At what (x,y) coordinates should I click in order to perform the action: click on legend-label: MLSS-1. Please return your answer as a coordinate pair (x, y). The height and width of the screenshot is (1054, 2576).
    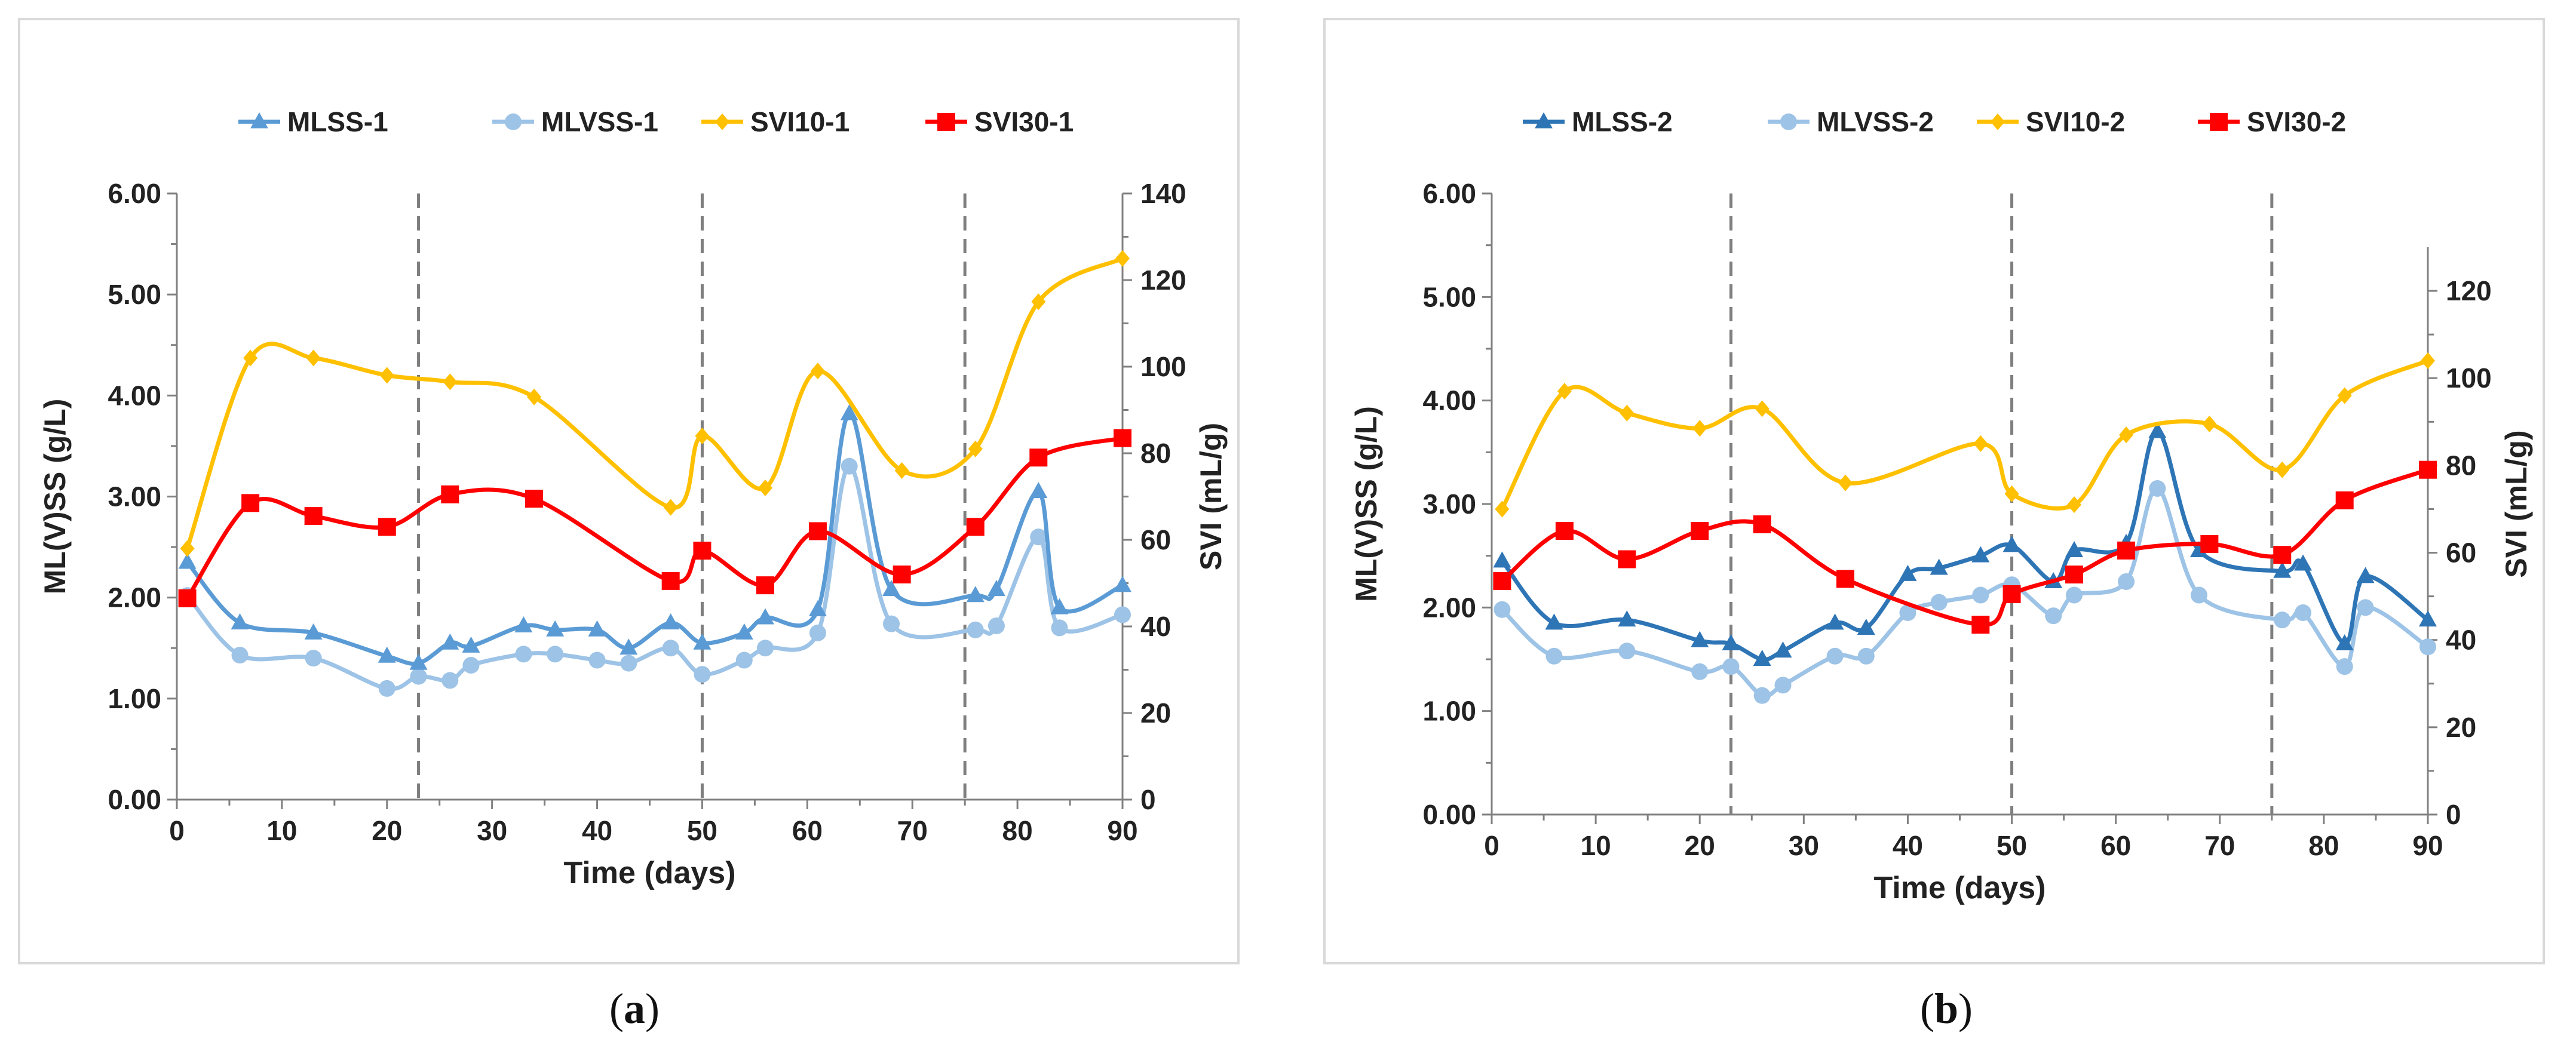
    Looking at the image, I should click on (338, 122).